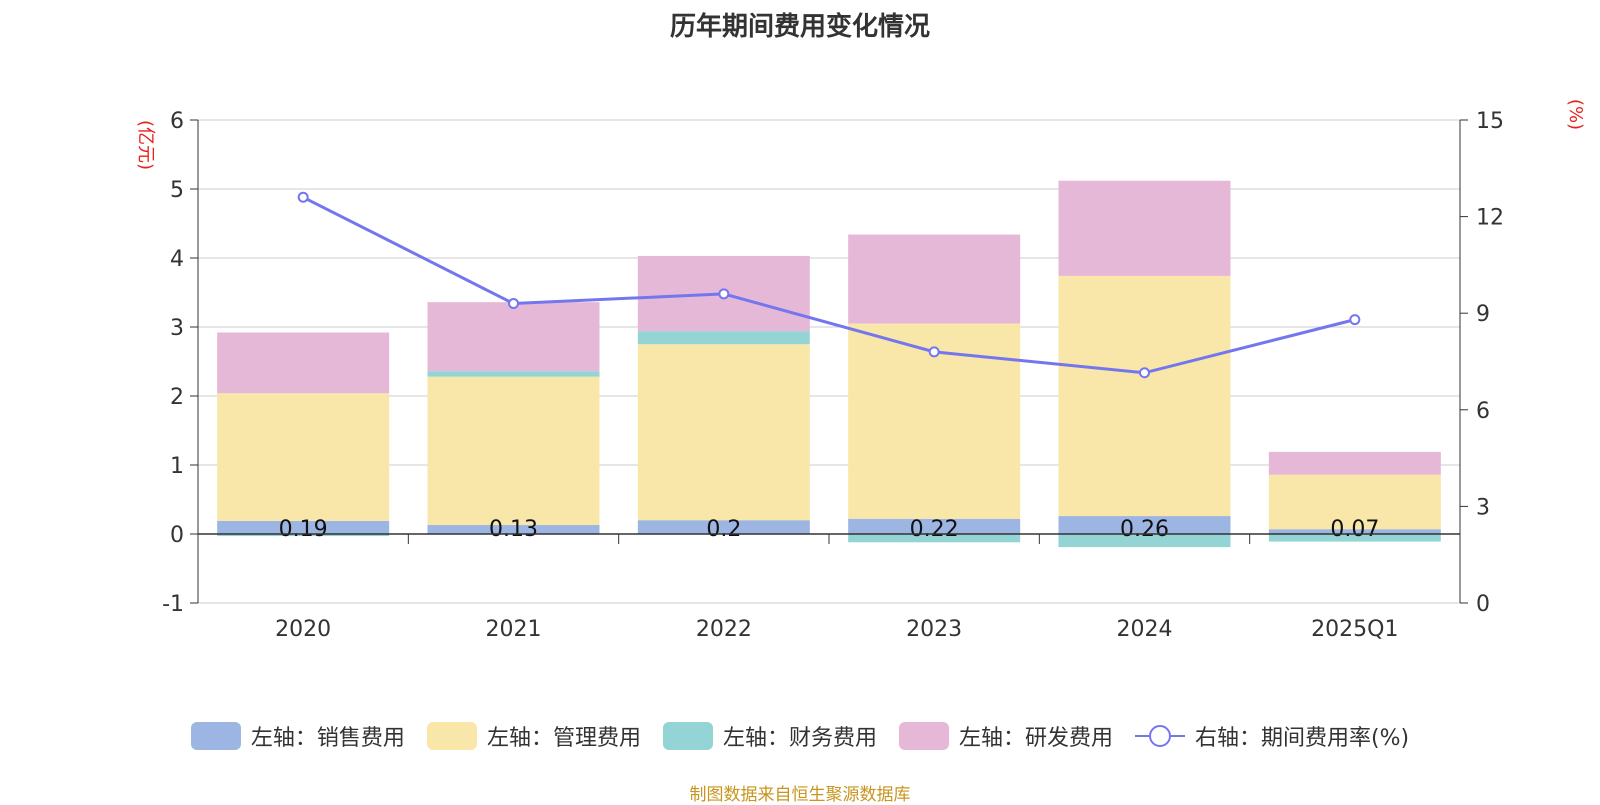 The height and width of the screenshot is (805, 1600). What do you see at coordinates (800, 795) in the screenshot?
I see `data-source-note: 制图数据来自恒生聚源数据库` at bounding box center [800, 795].